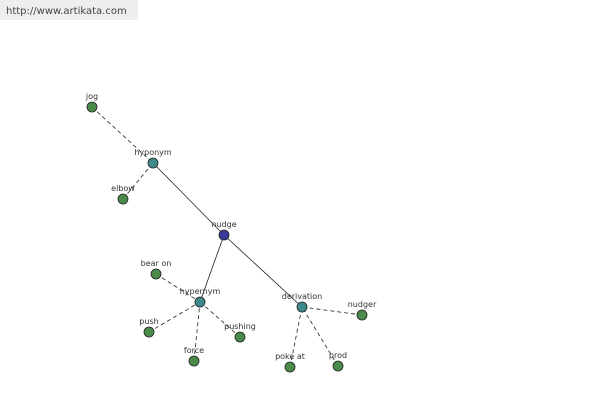 Image resolution: width=600 pixels, height=400 pixels. Describe the element at coordinates (148, 321) in the screenshot. I see `node-label: push` at that location.